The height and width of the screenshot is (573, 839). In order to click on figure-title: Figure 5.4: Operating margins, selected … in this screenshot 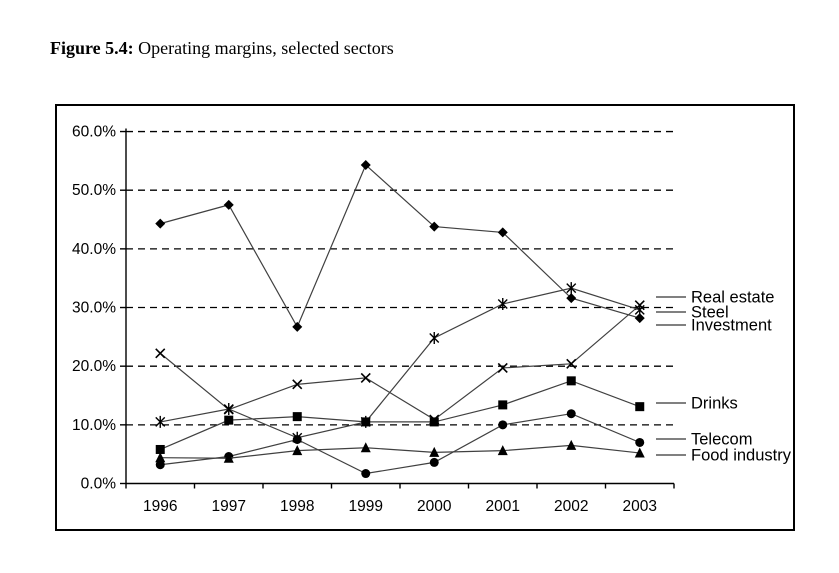, I will do `click(222, 48)`.